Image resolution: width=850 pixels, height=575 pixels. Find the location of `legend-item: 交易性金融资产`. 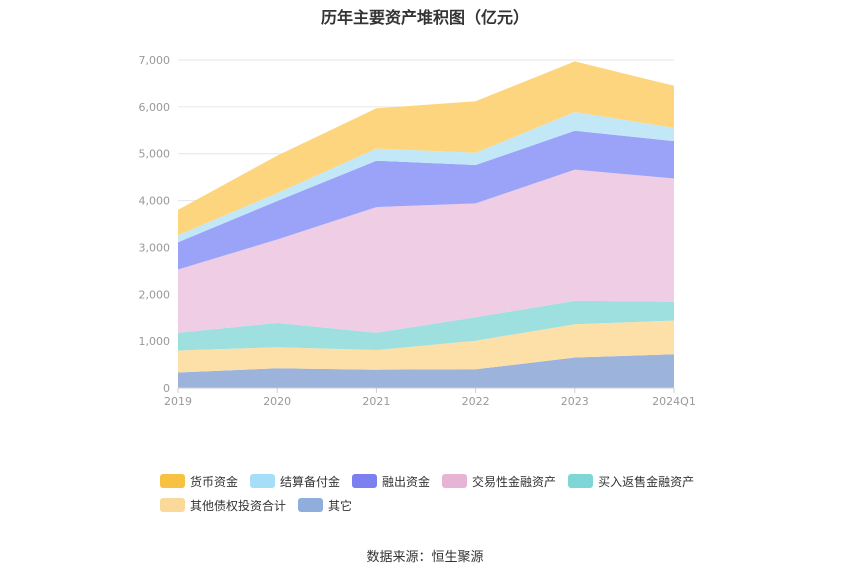

legend-item: 交易性金融资产 is located at coordinates (499, 481).